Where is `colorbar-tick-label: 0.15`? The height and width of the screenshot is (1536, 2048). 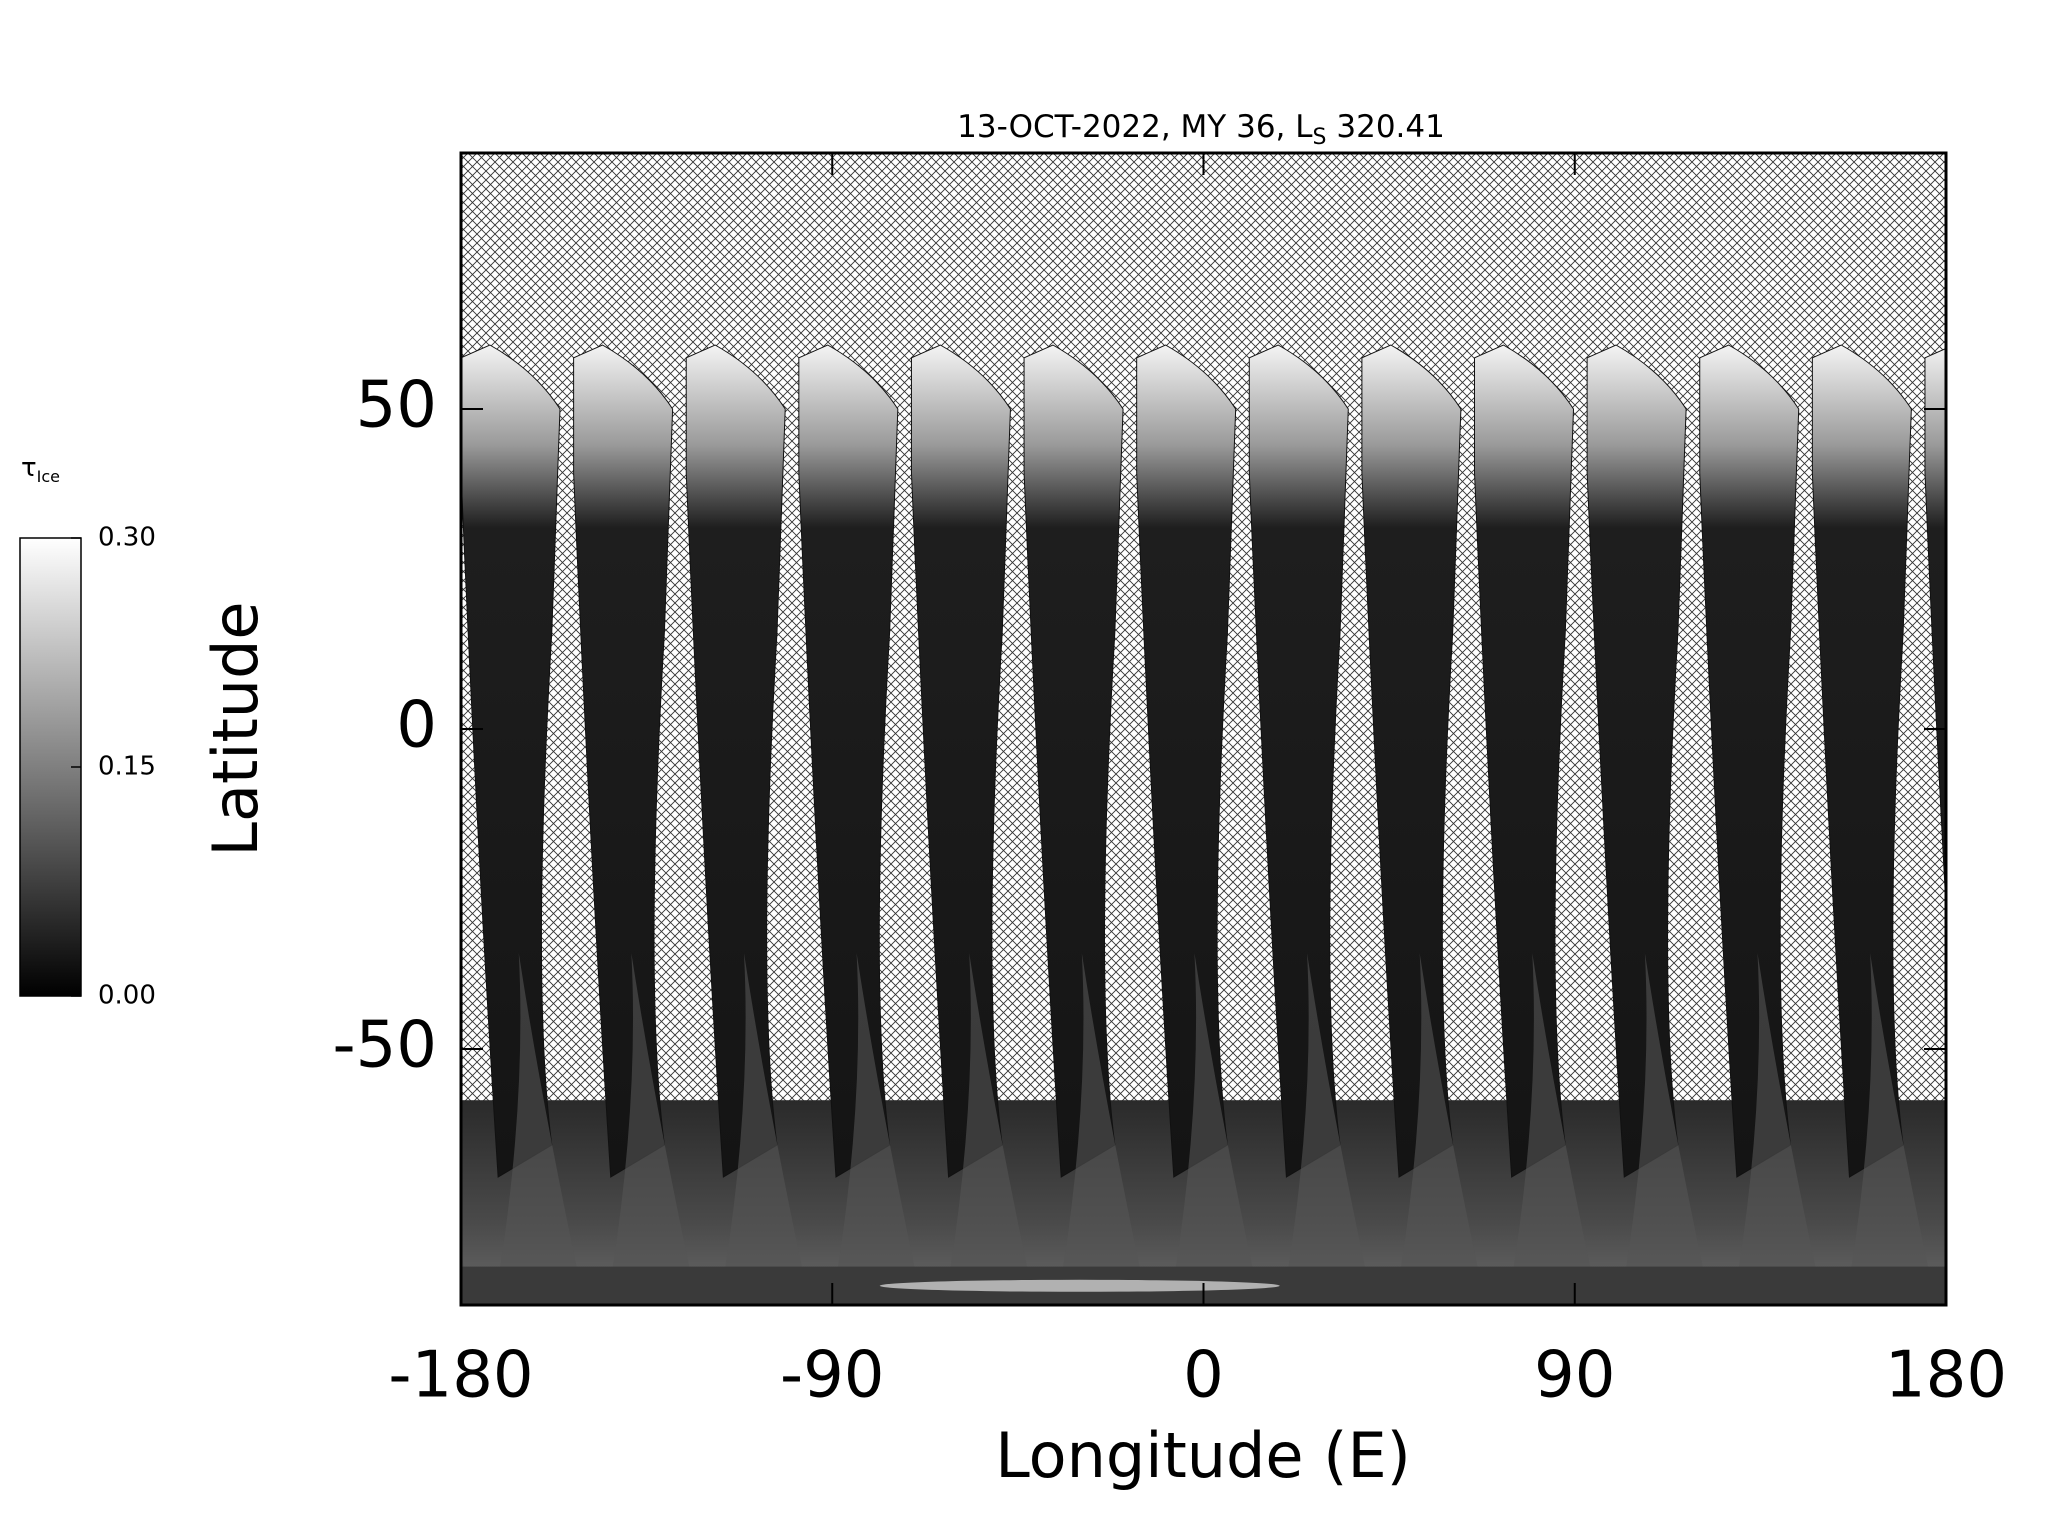 colorbar-tick-label: 0.15 is located at coordinates (127, 767).